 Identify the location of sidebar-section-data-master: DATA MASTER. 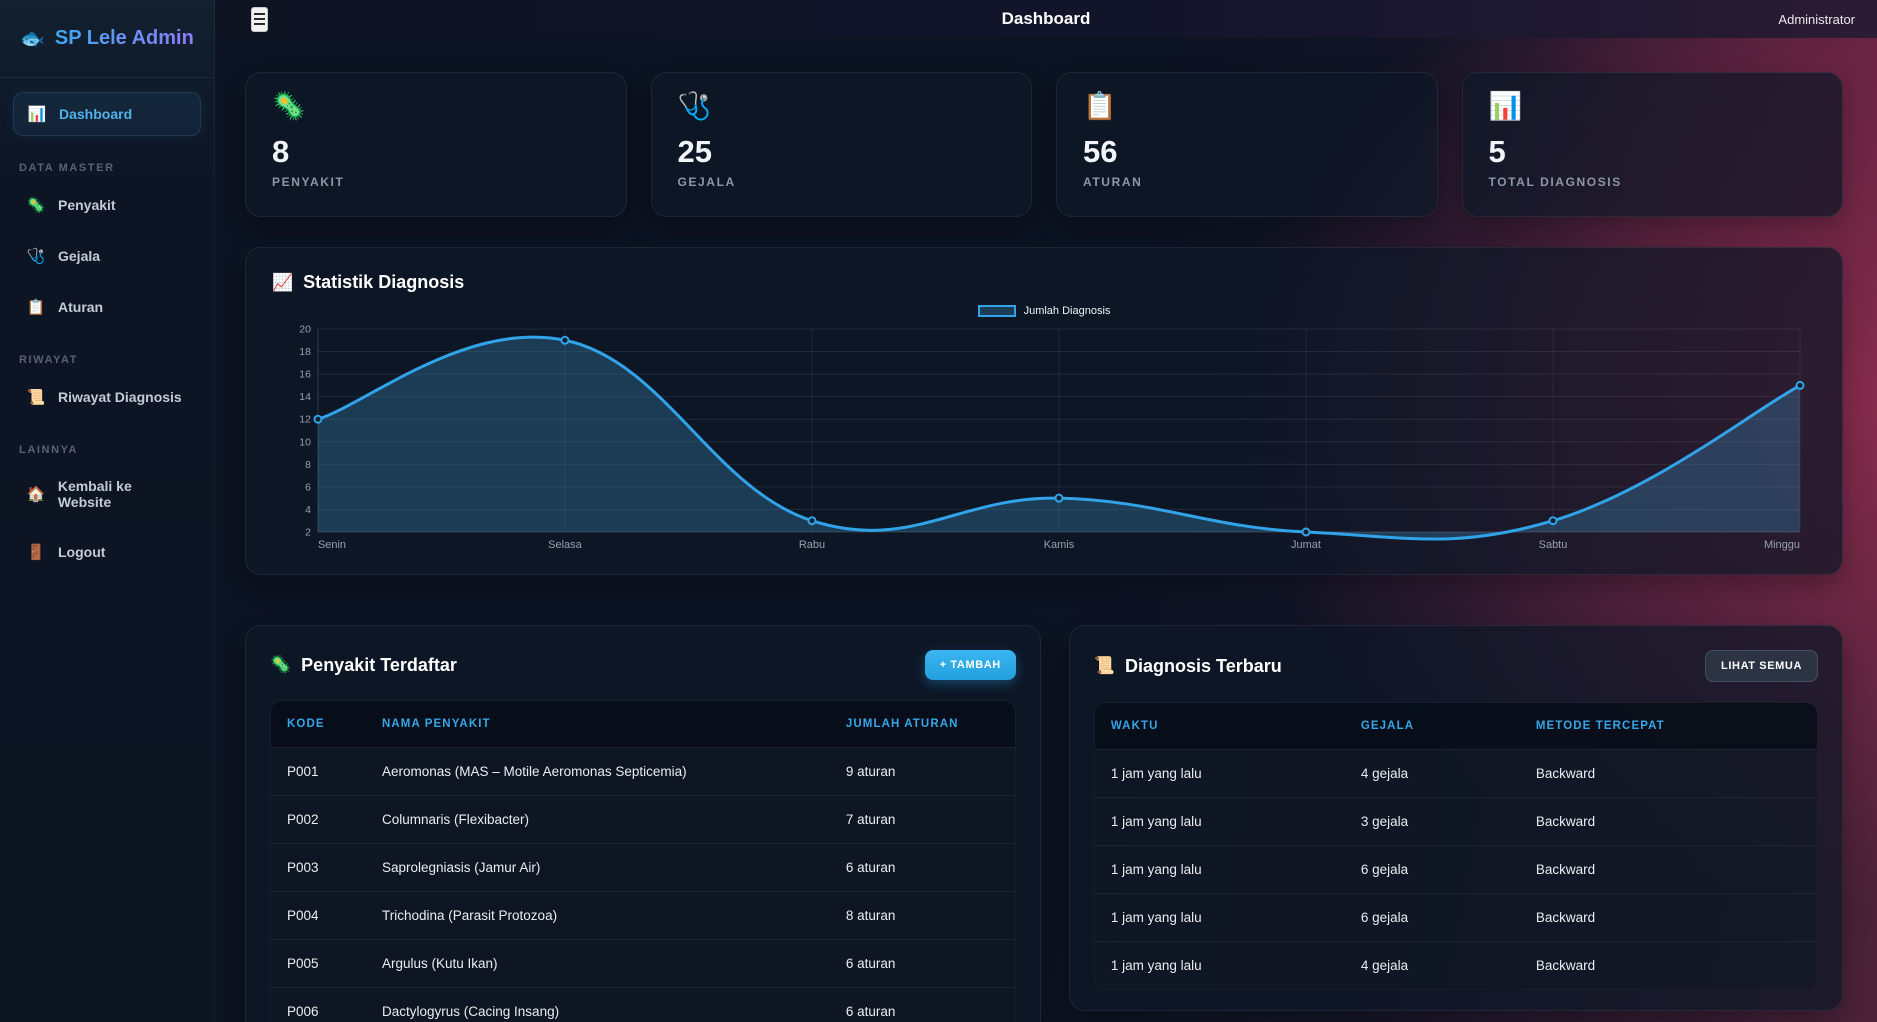
(67, 168).